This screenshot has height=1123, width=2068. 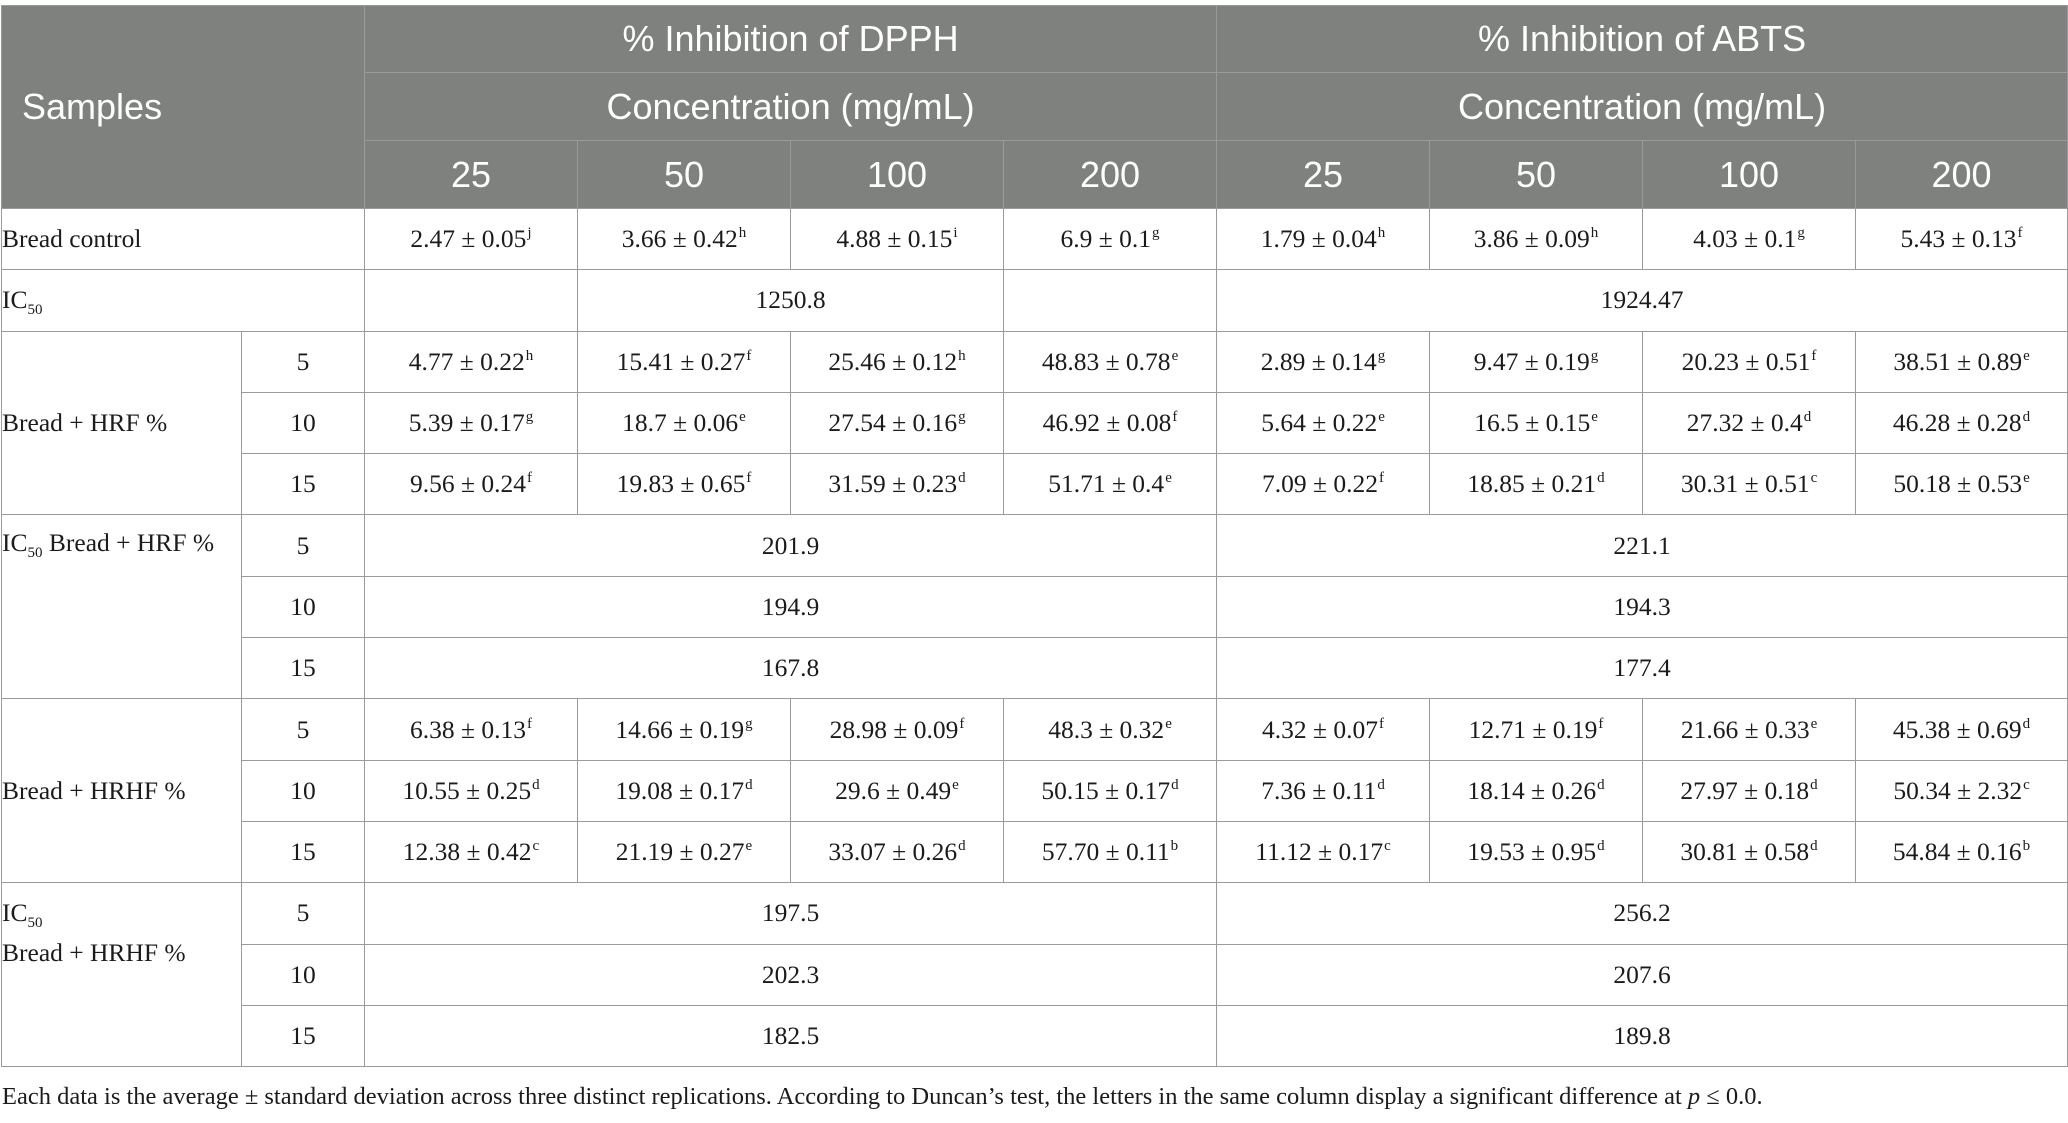 I want to click on value-cell: 50.15 ± 0.17d, so click(x=1110, y=790).